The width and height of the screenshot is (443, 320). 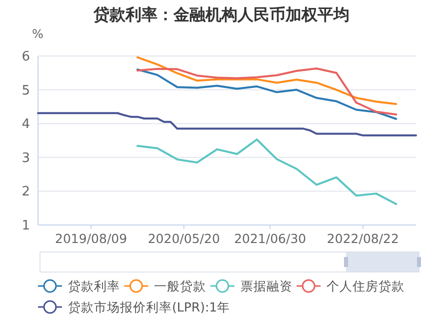 I want to click on y-tick-label: 6, so click(x=26, y=57).